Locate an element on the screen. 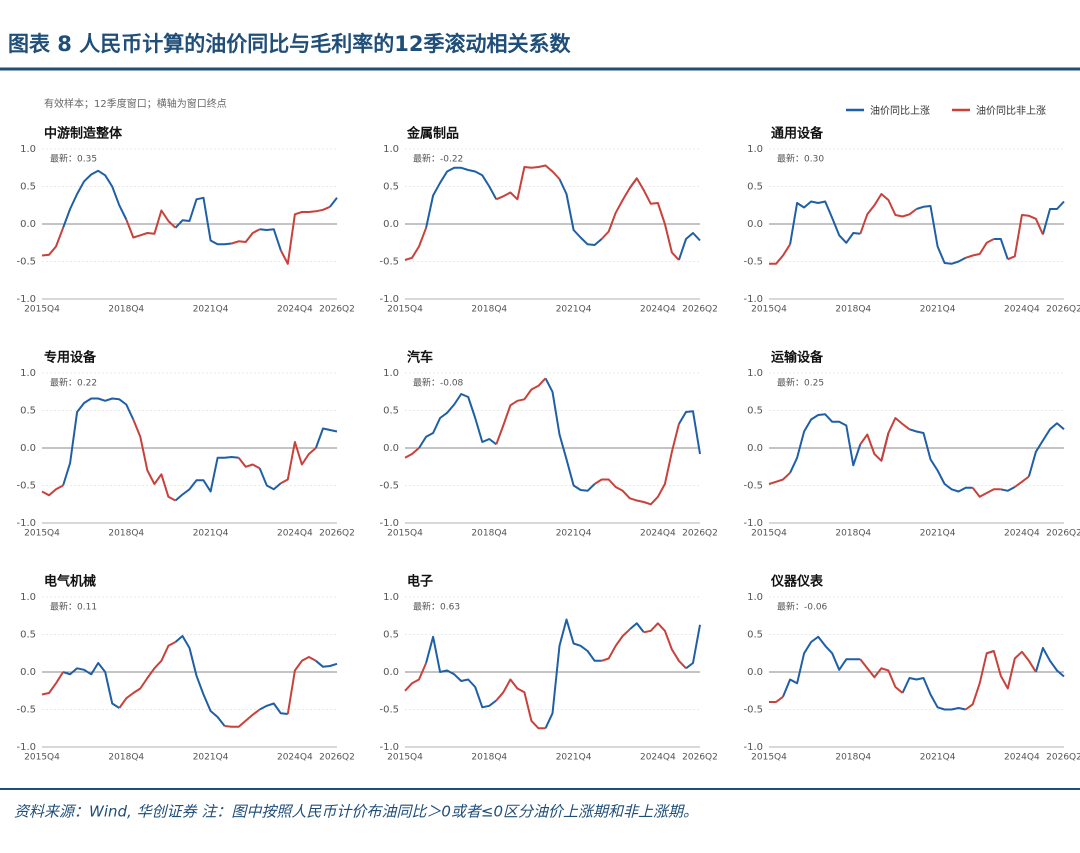  legend-label: 油价同比非上涨 is located at coordinates (1011, 110).